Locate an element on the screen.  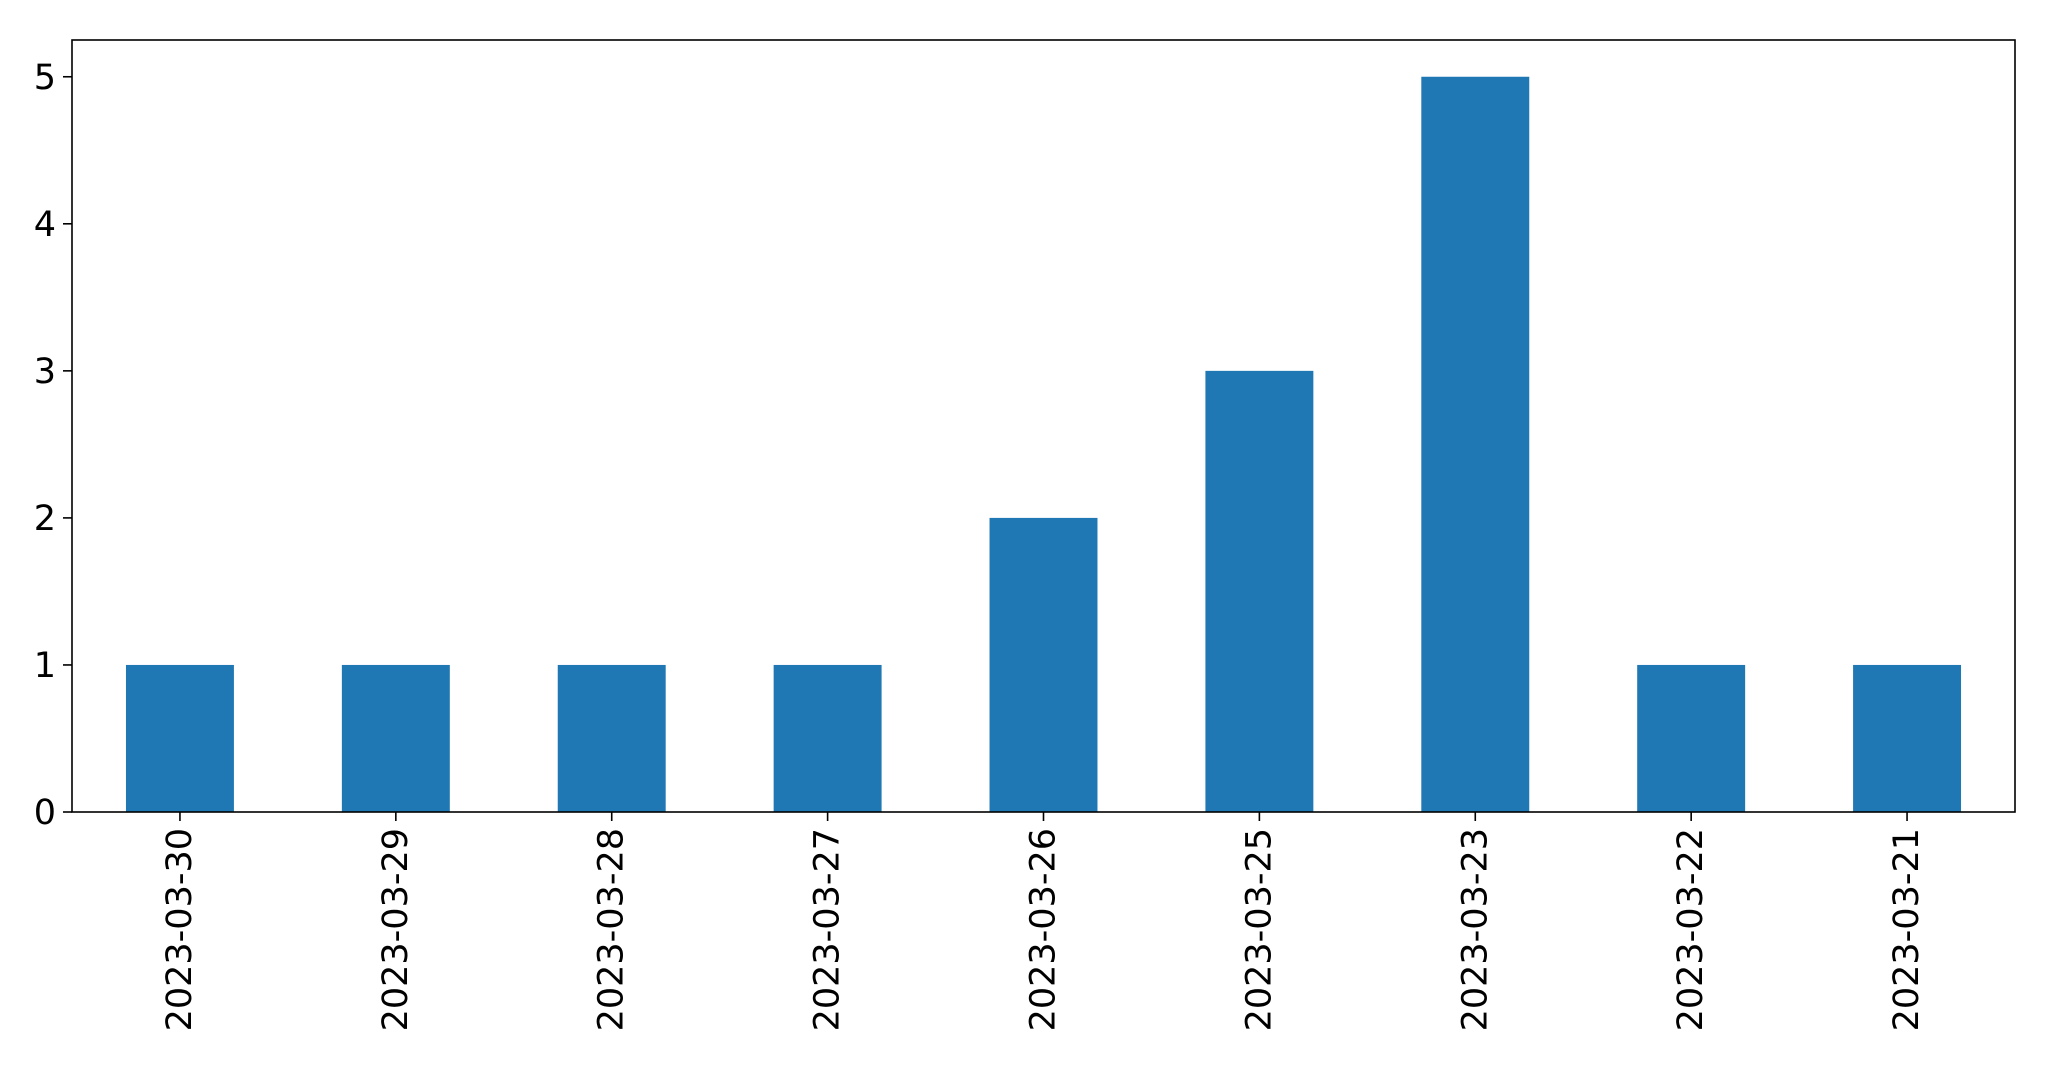
y-tick-label: 3 is located at coordinates (45, 372).